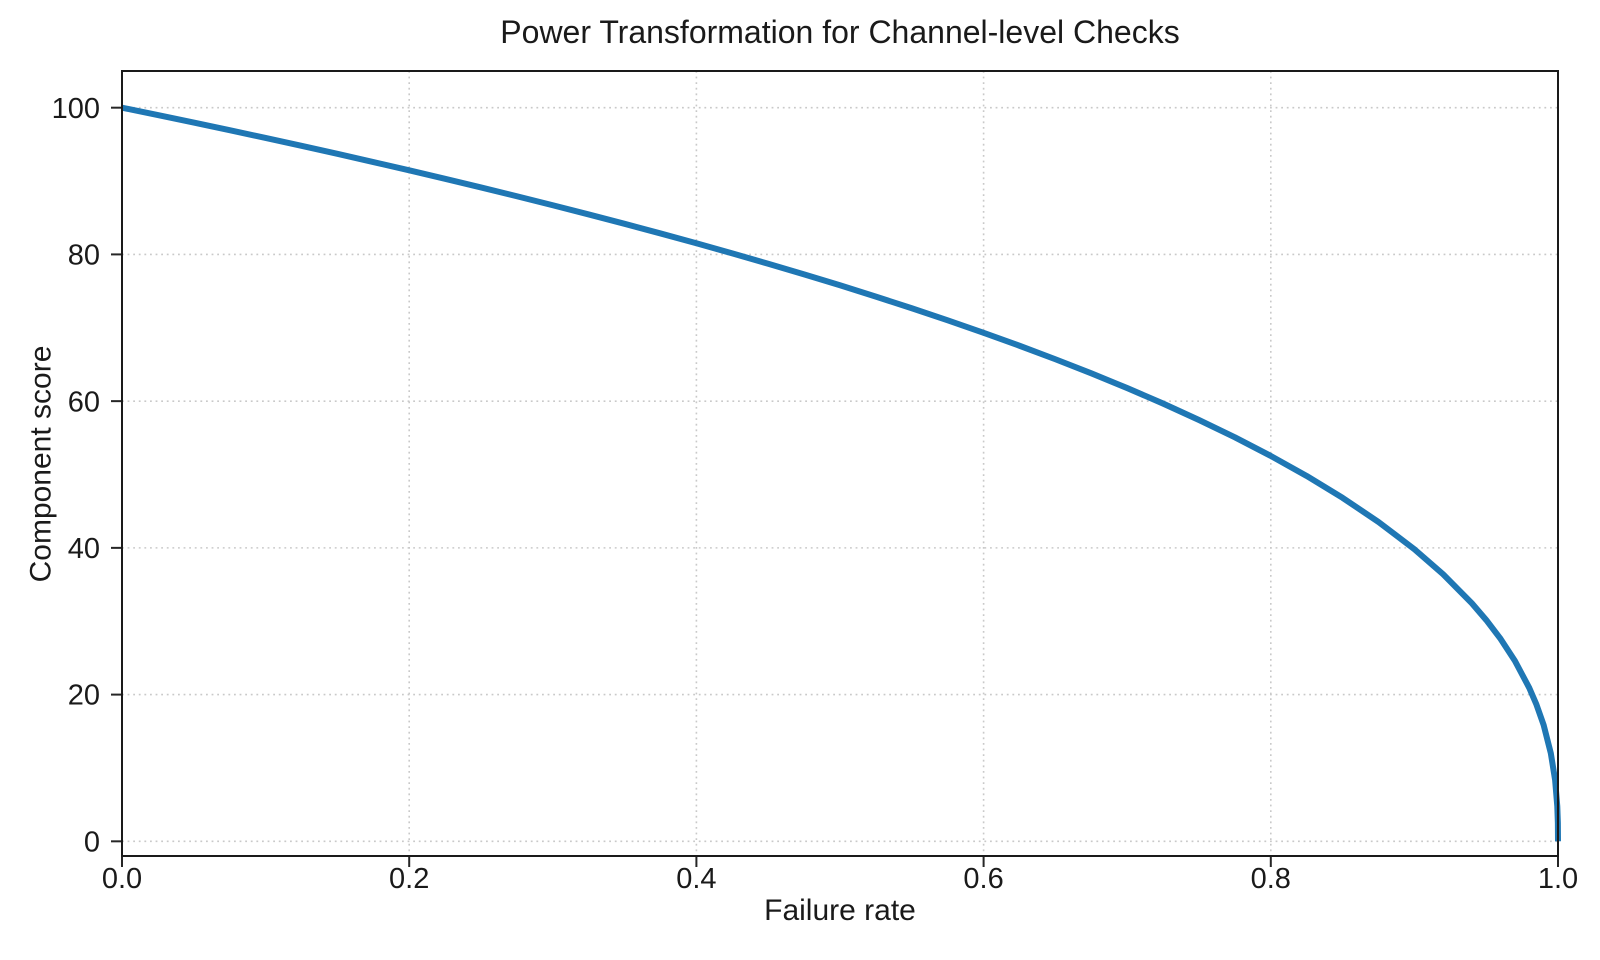  What do you see at coordinates (92, 842) in the screenshot?
I see `y-tick-label: 0` at bounding box center [92, 842].